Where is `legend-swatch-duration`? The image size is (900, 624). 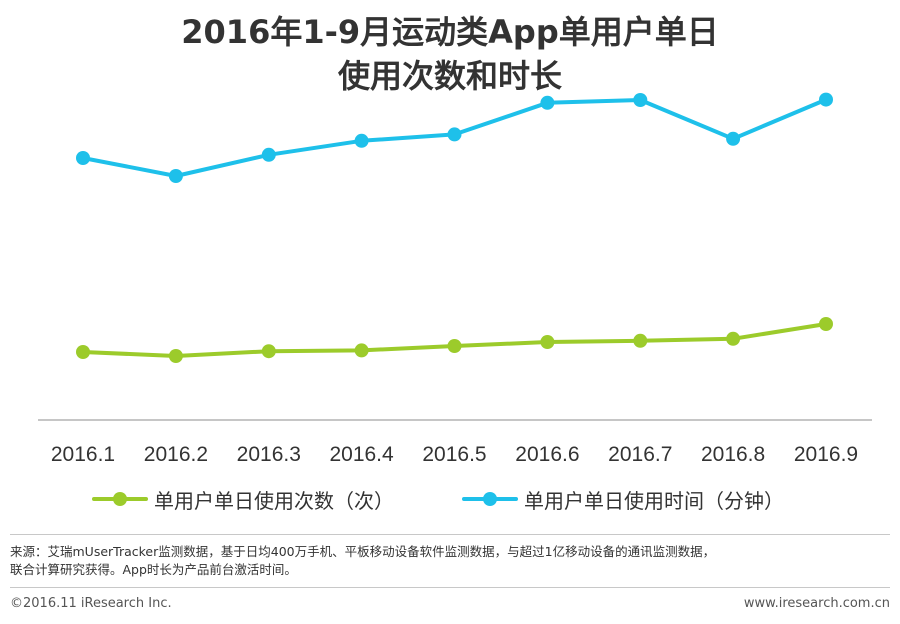 legend-swatch-duration is located at coordinates (490, 499).